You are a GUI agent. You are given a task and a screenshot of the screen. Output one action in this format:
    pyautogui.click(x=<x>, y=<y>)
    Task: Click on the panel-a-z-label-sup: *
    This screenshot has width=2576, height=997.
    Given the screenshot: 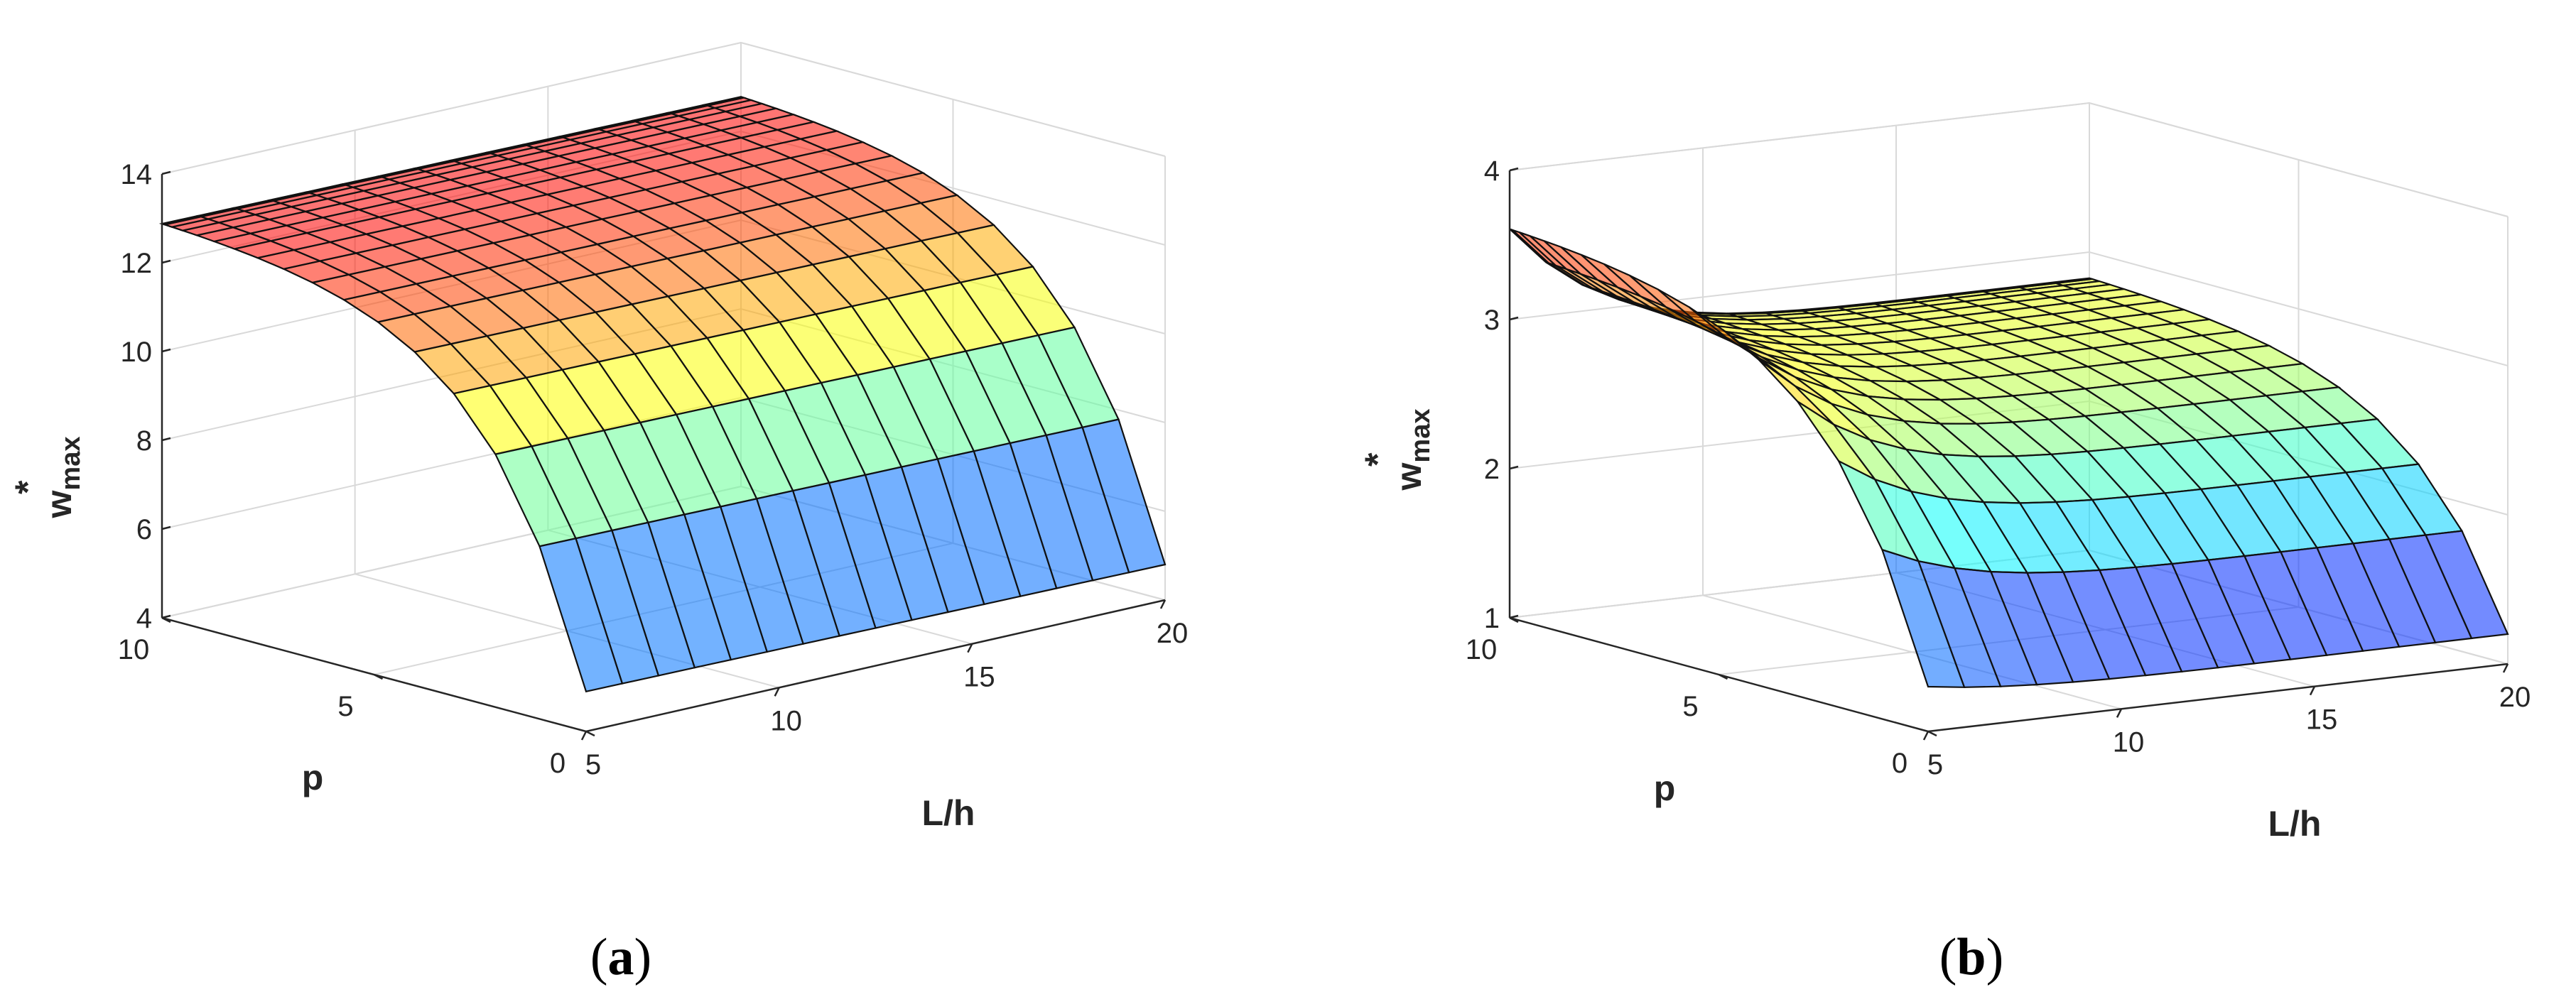 What is the action you would take?
    pyautogui.click(x=28, y=487)
    